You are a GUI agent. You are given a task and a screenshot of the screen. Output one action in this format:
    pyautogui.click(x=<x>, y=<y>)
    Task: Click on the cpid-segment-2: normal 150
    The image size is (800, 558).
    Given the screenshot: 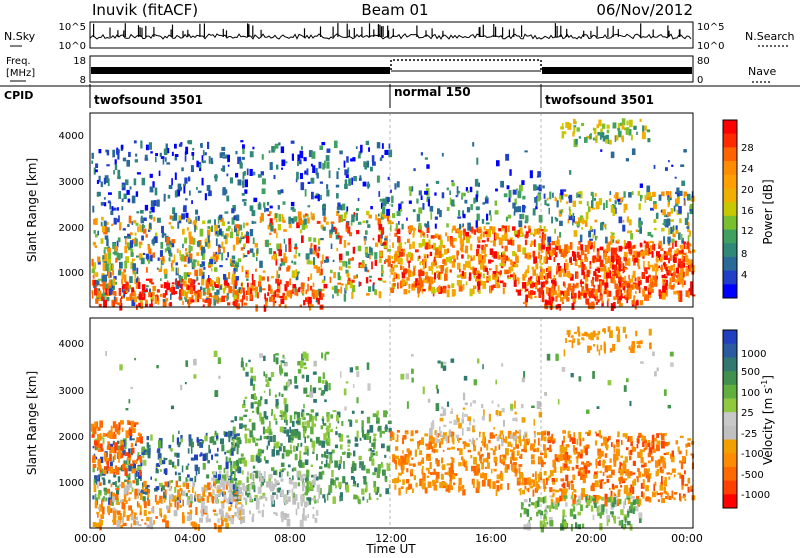 What is the action you would take?
    pyautogui.click(x=432, y=92)
    